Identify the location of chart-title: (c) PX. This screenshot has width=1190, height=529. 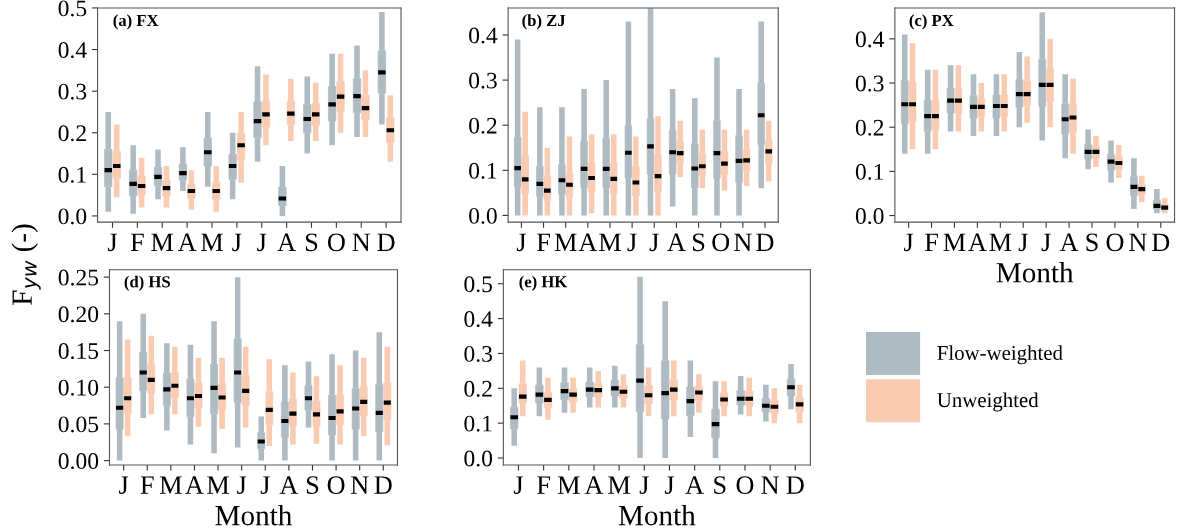
(931, 22).